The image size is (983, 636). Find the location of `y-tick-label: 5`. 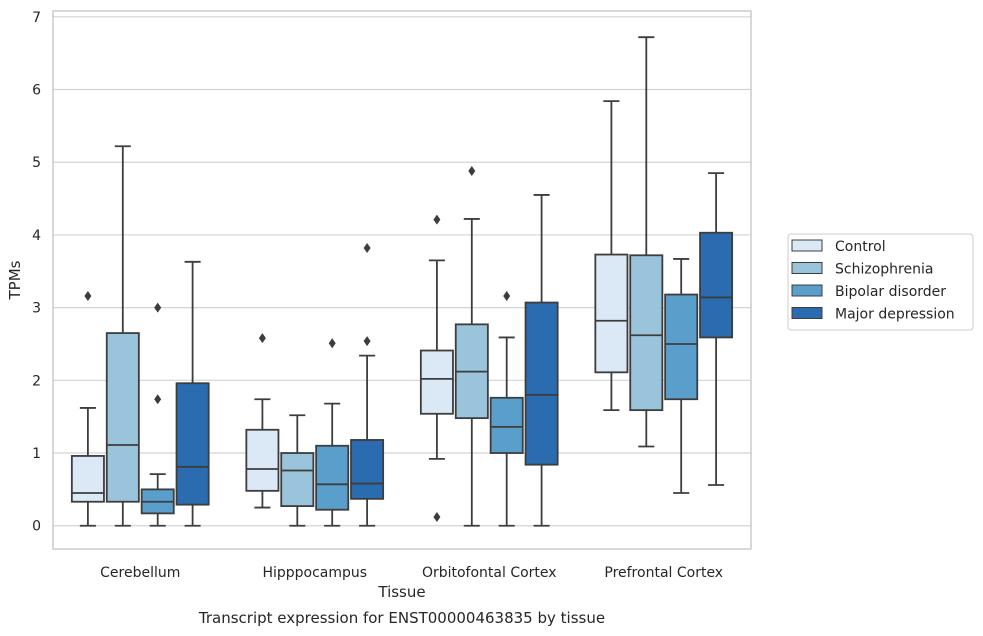

y-tick-label: 5 is located at coordinates (36, 163).